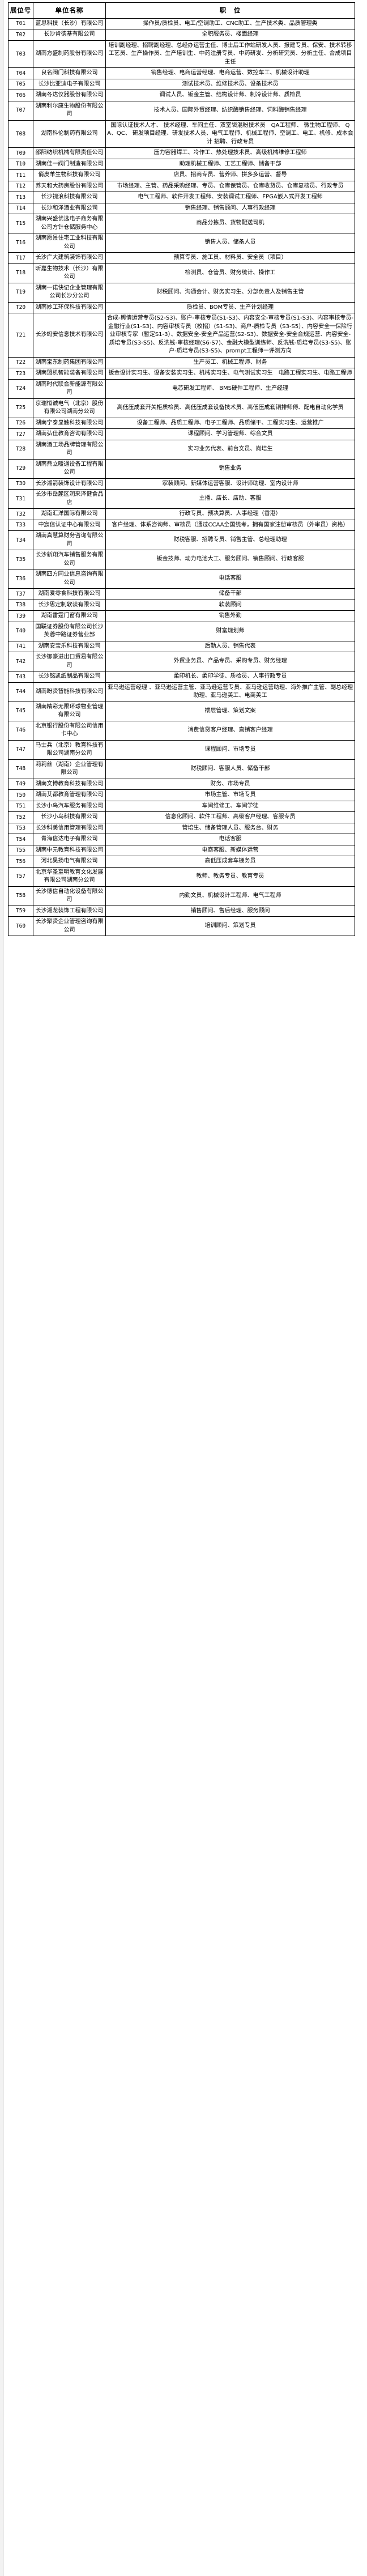 The height and width of the screenshot is (2576, 367). What do you see at coordinates (69, 164) in the screenshot?
I see `company-name-cell: 湖南佳一阀门制造有限公司` at bounding box center [69, 164].